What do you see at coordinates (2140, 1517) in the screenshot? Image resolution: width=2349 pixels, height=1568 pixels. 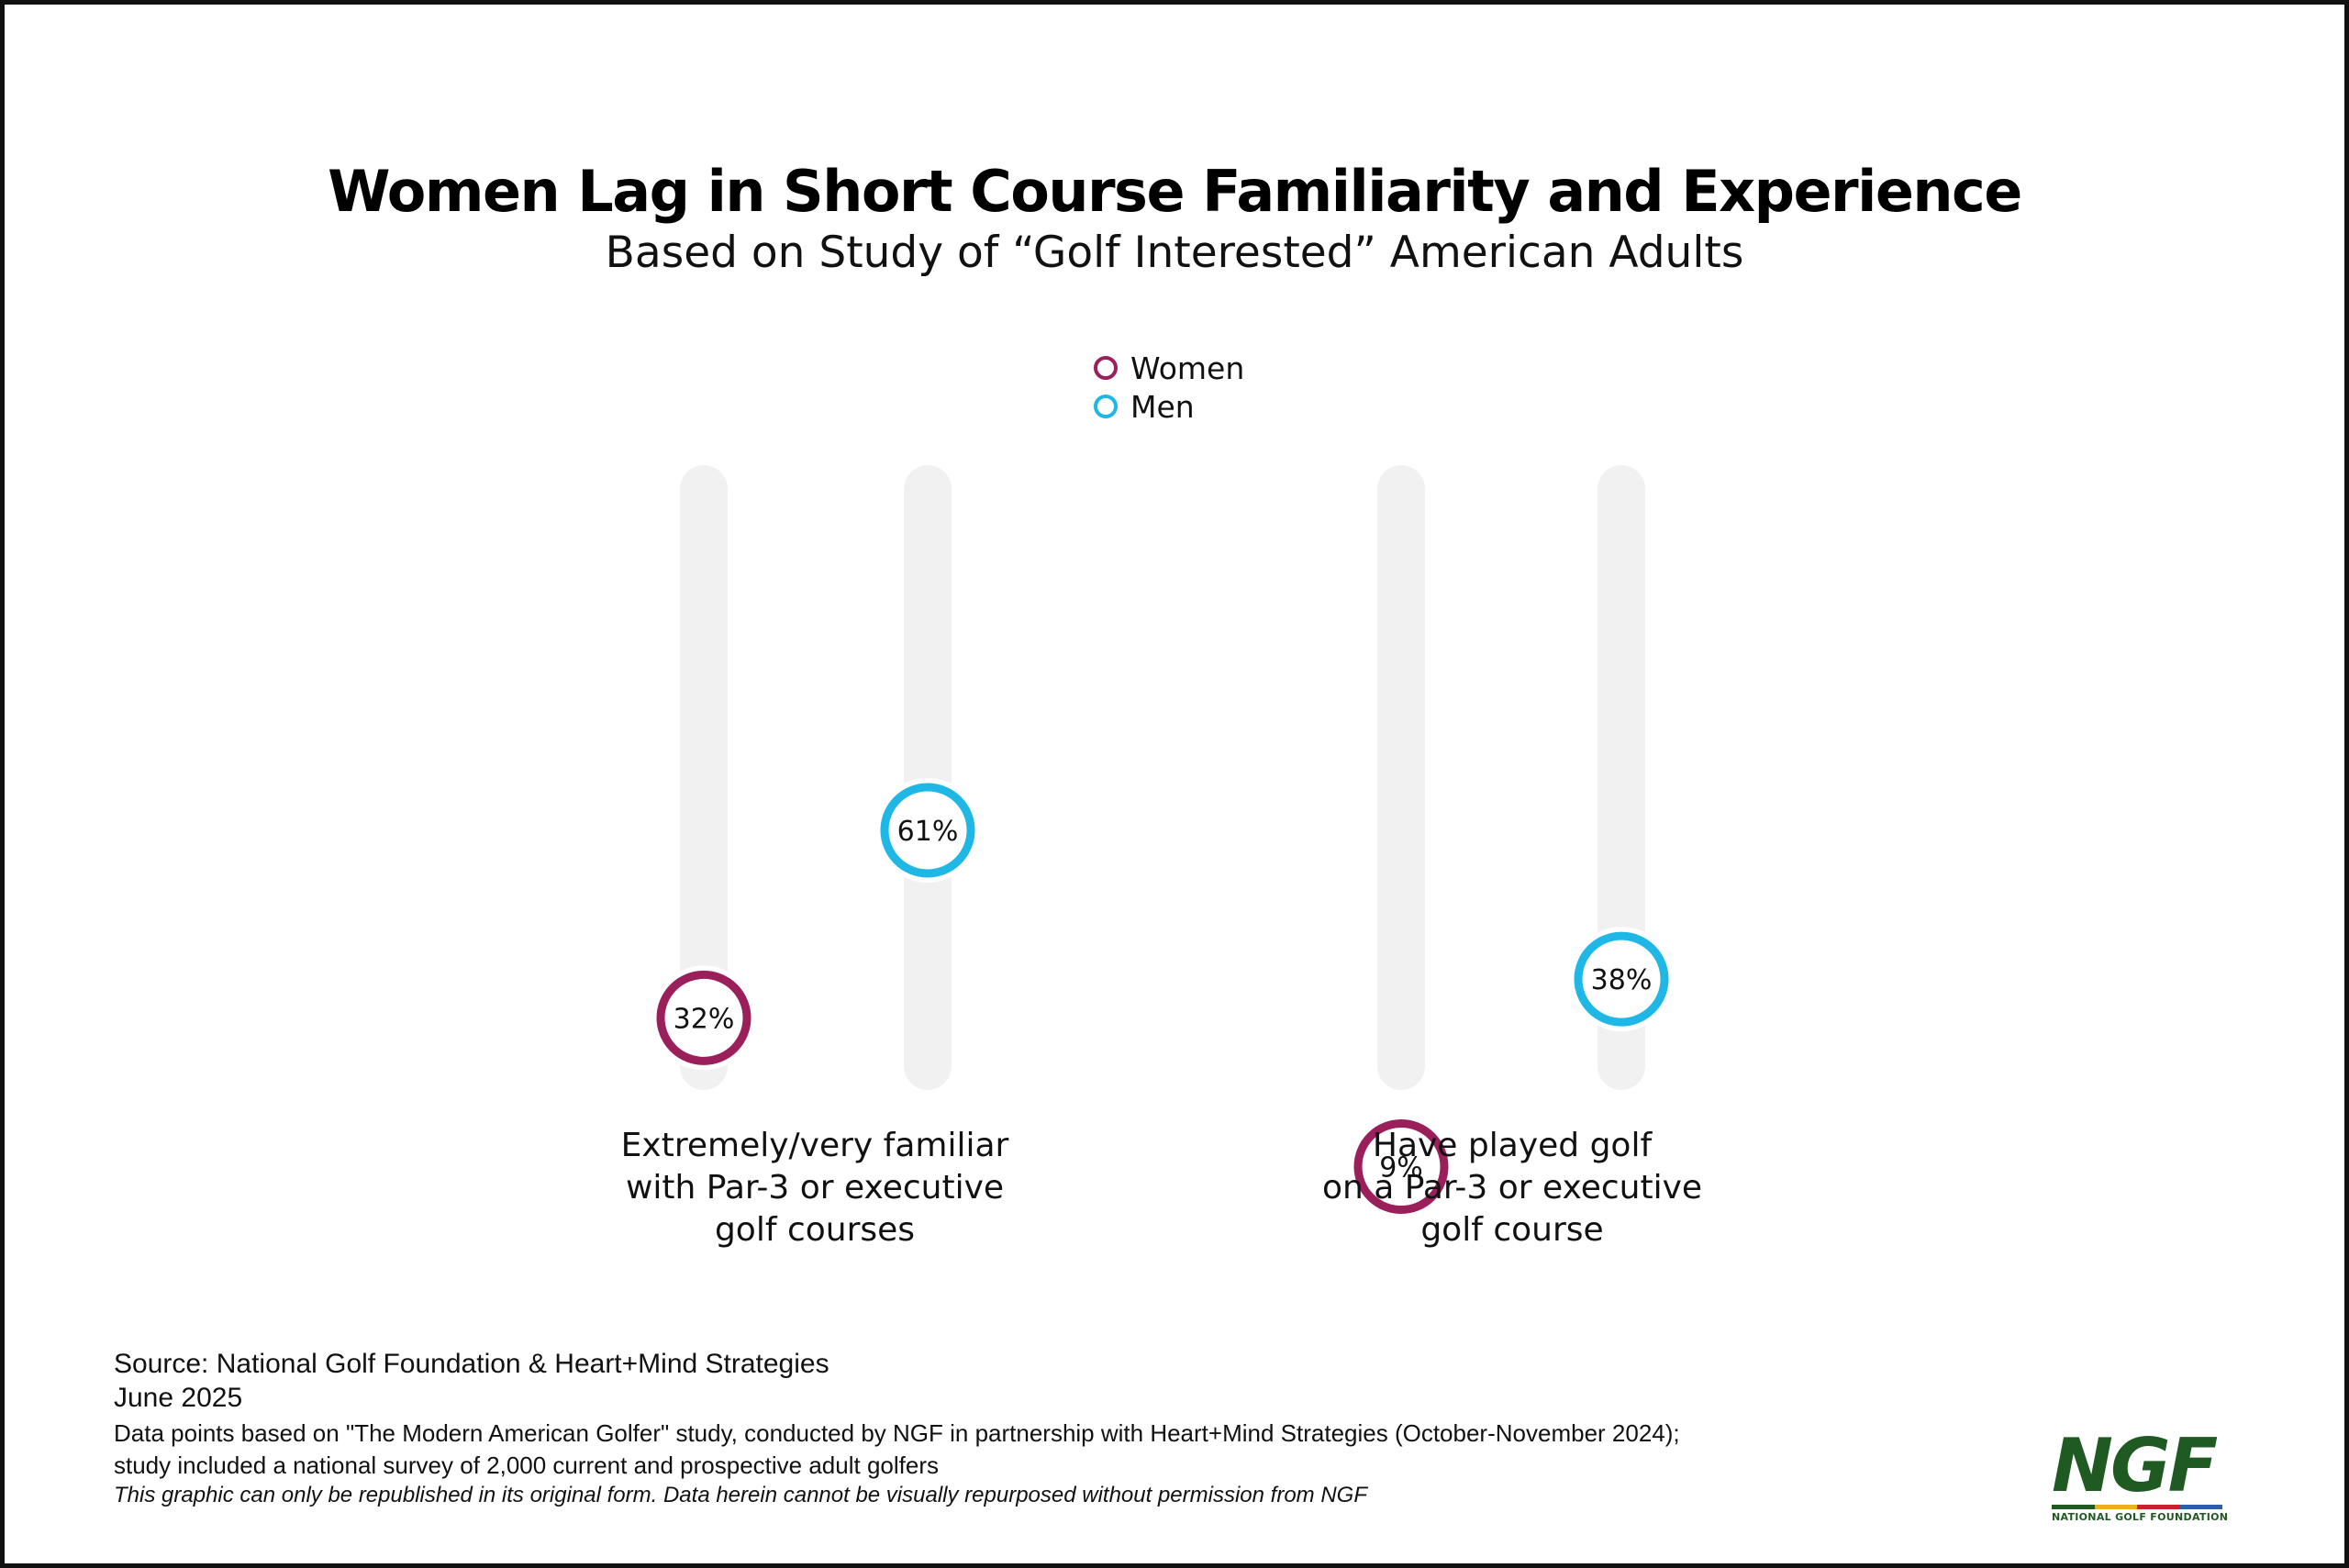 I see `logo-subtext: NATIONAL GOLF FOUNDATION` at bounding box center [2140, 1517].